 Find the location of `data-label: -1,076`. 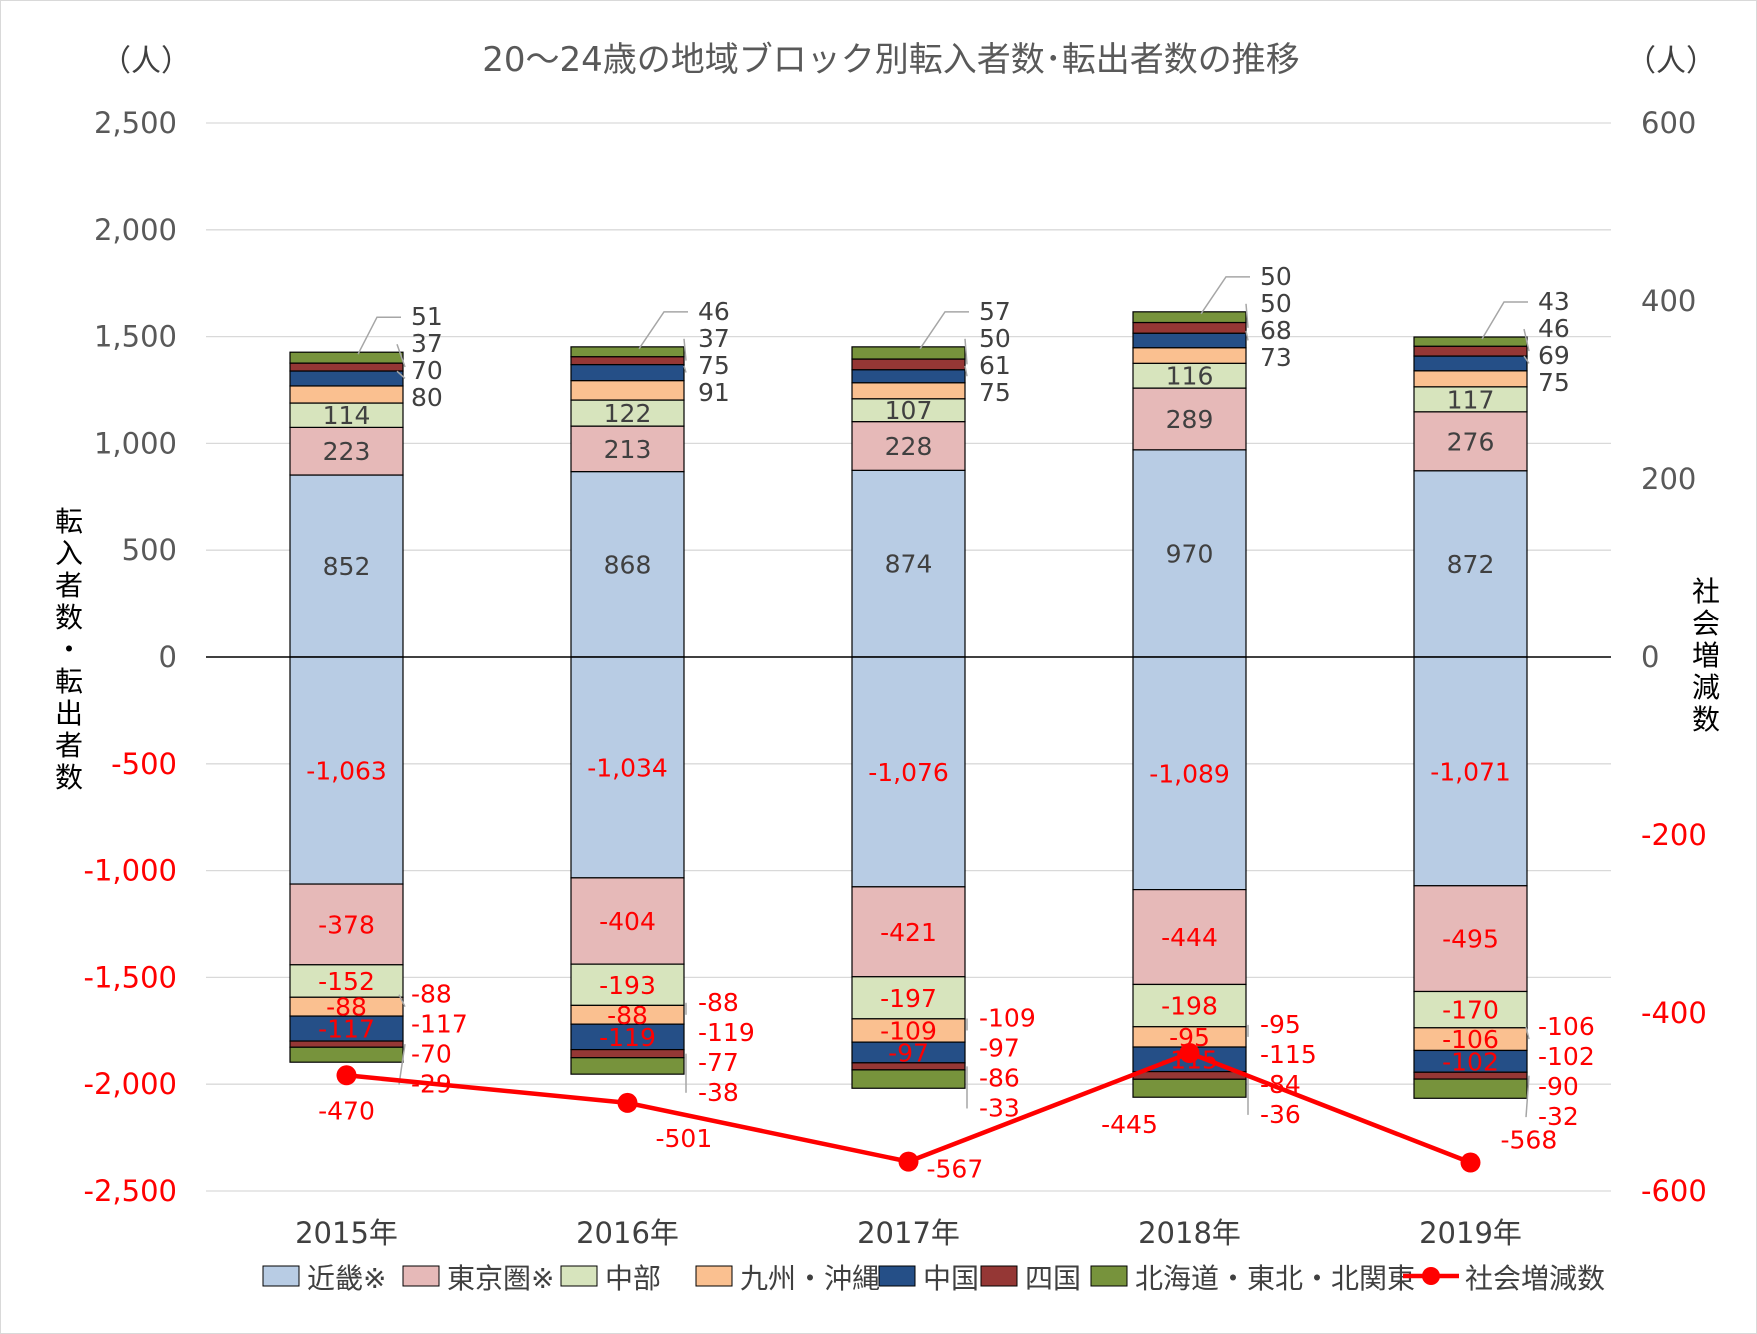

data-label: -1,076 is located at coordinates (908, 772).